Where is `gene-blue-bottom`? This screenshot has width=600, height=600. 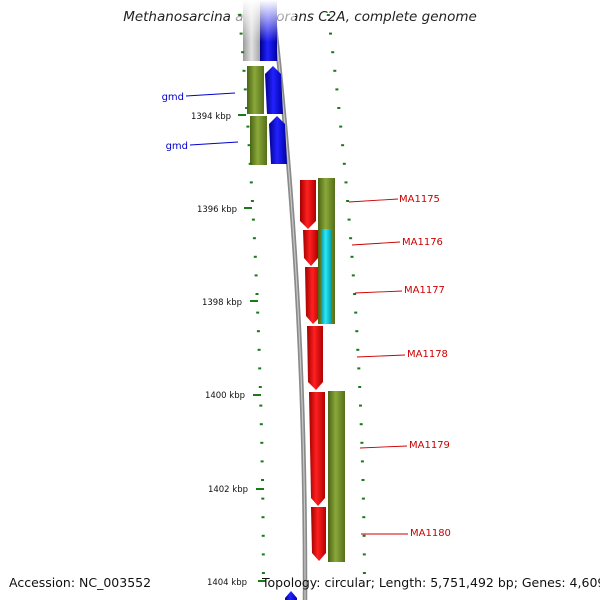
gene-blue-bottom is located at coordinates (291, 595).